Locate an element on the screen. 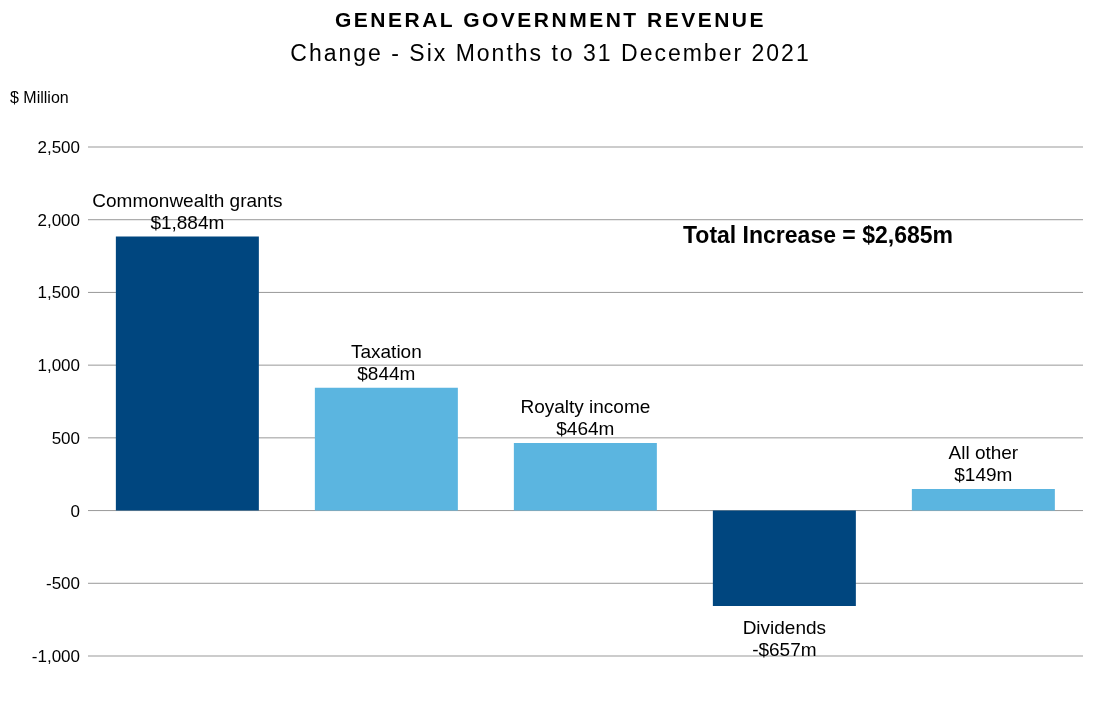 Image resolution: width=1101 pixels, height=724 pixels. y-tick-label: 500 is located at coordinates (65, 438).